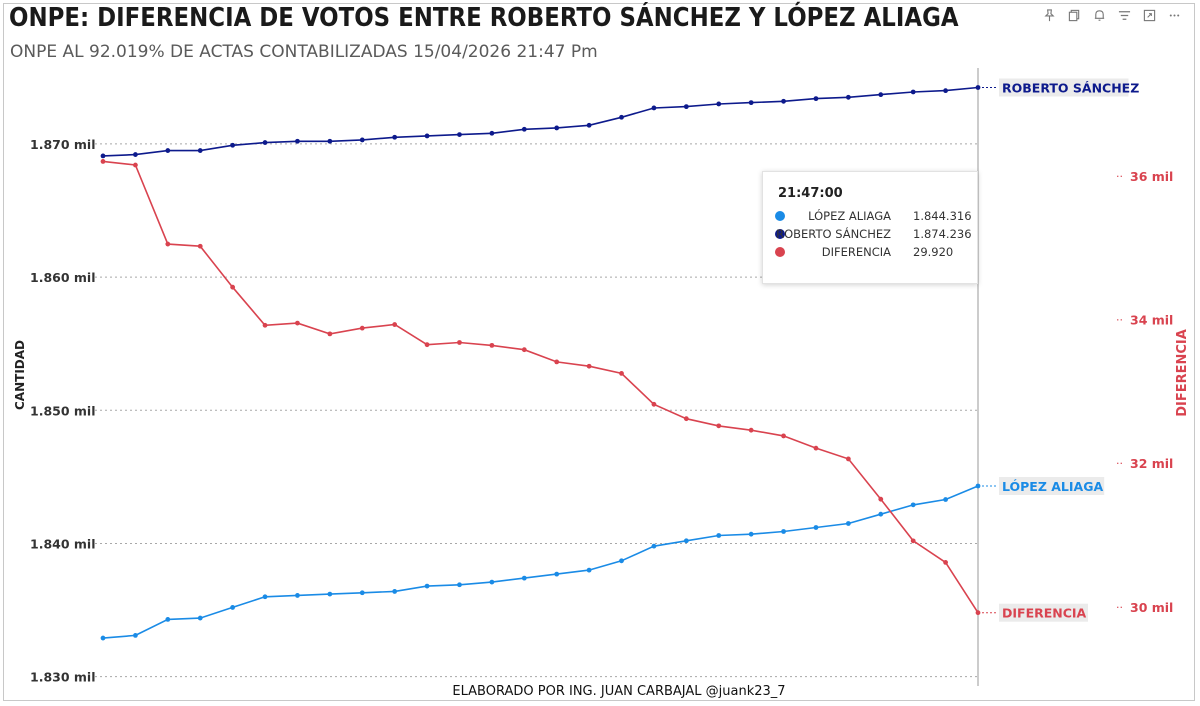 The height and width of the screenshot is (706, 1200). I want to click on y-tick-label: 1.840 mil, so click(63, 543).